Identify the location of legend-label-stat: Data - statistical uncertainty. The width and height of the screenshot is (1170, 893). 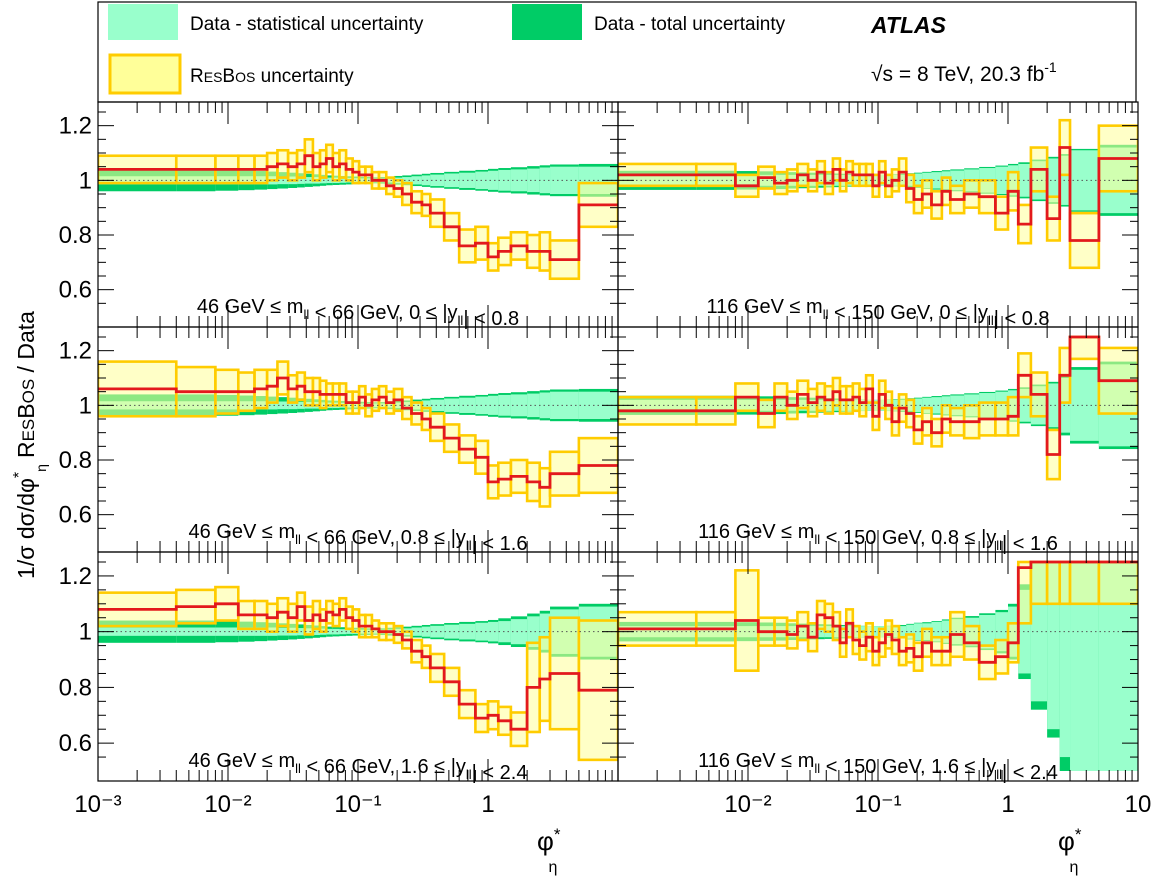
(307, 24).